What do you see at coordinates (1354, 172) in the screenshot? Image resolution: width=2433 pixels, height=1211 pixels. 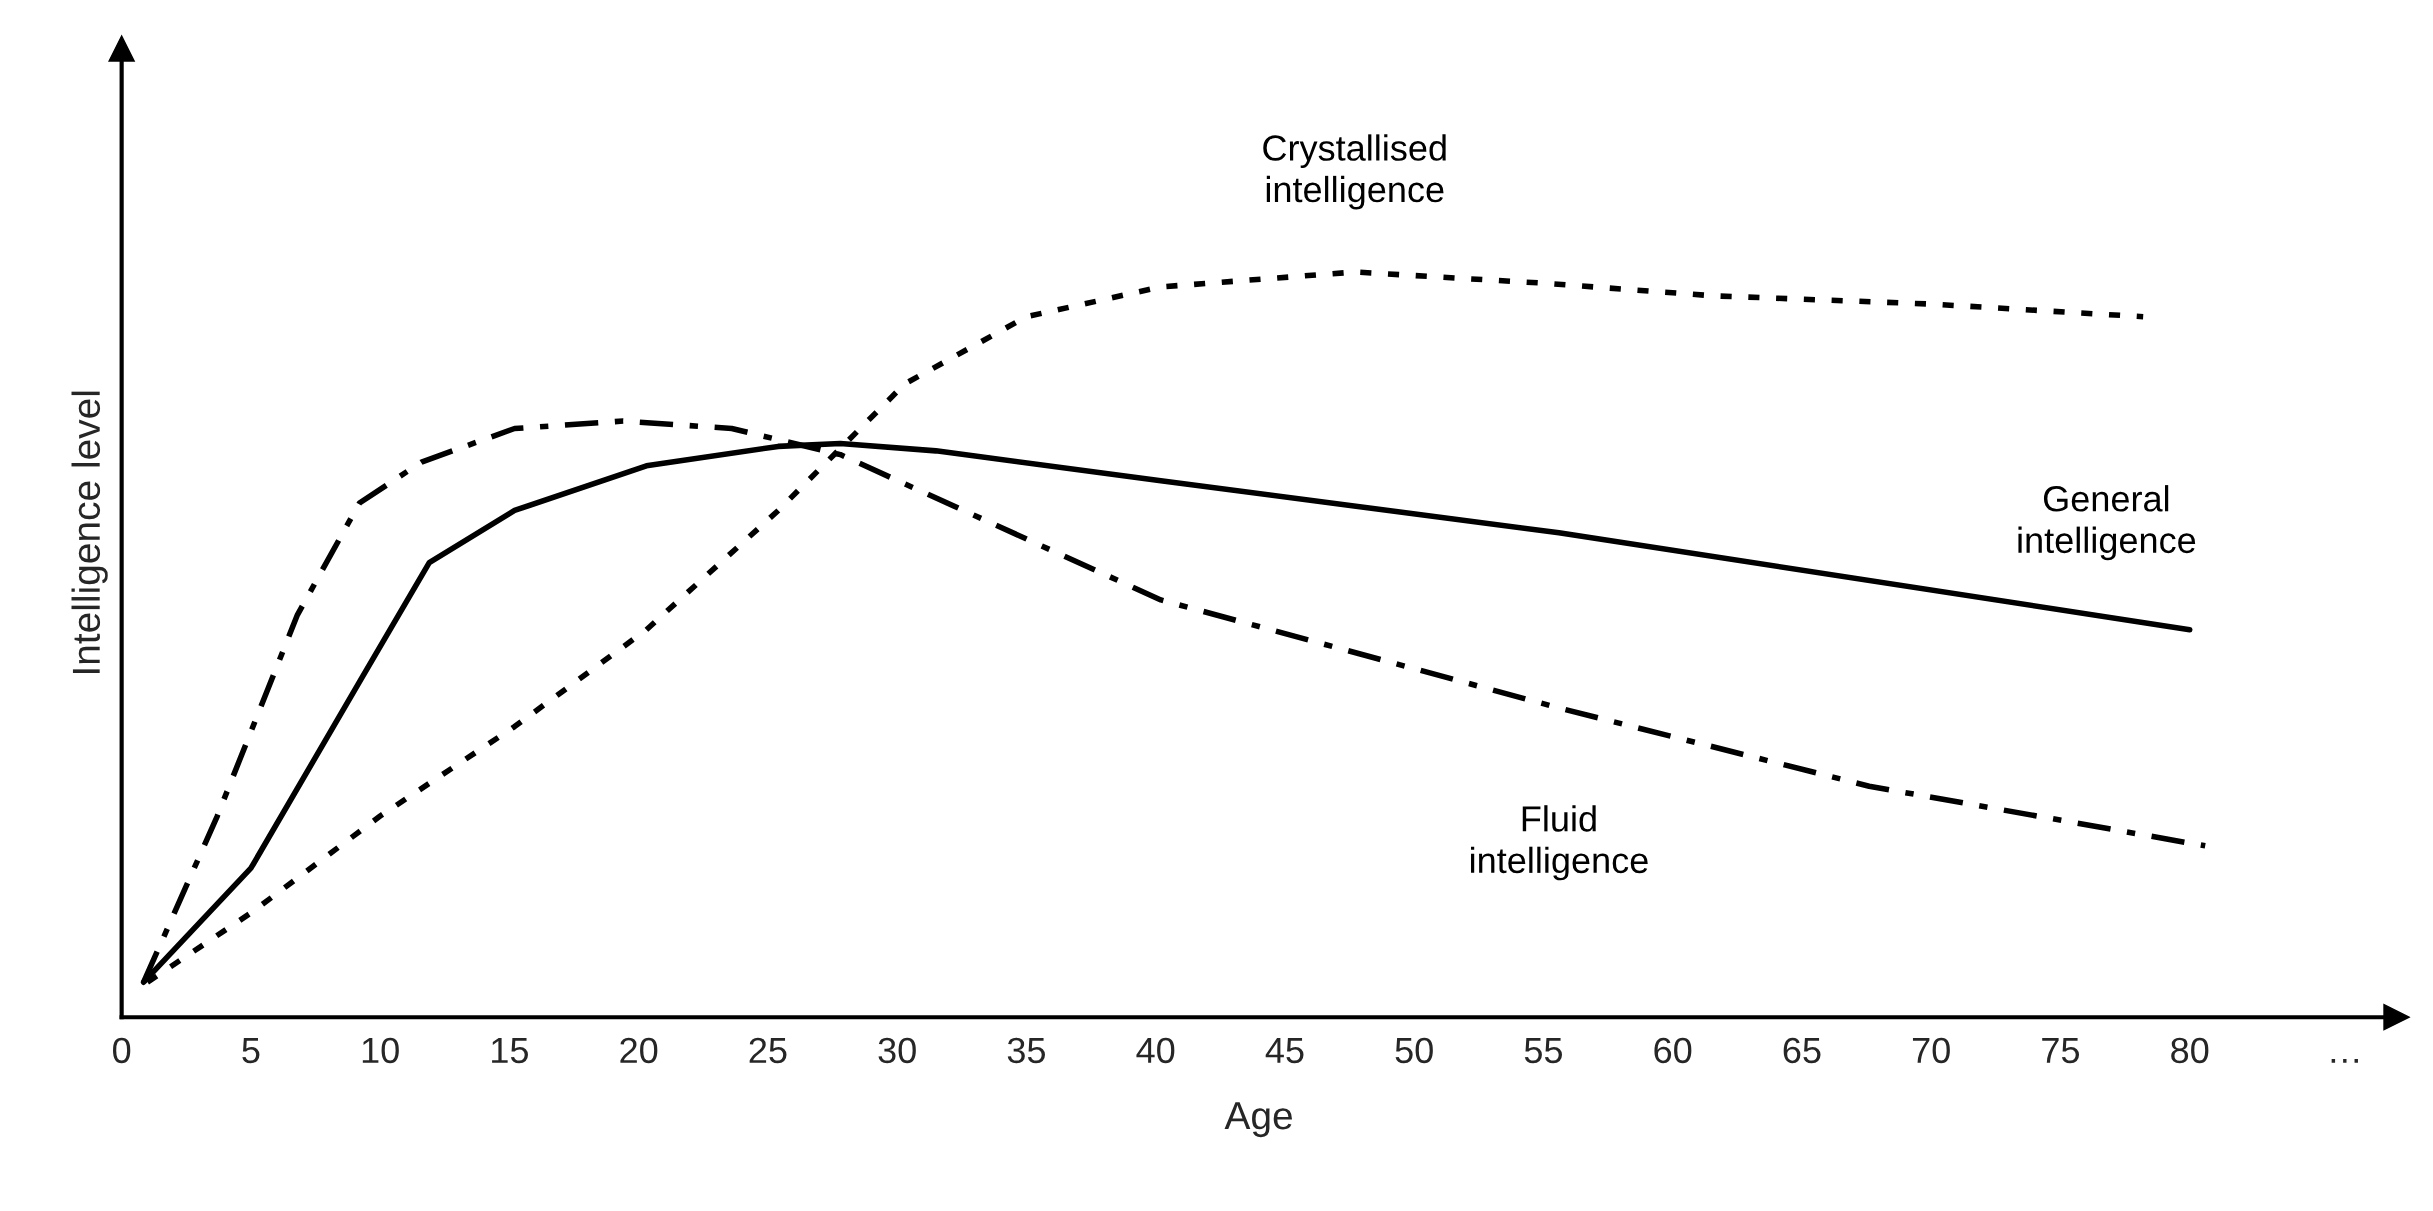 I see `series-label: Crystallised intelligence` at bounding box center [1354, 172].